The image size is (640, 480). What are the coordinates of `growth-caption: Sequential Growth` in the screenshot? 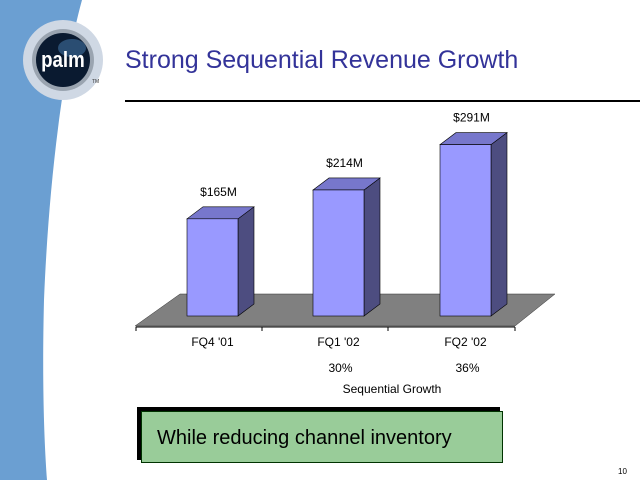 It's located at (392, 389).